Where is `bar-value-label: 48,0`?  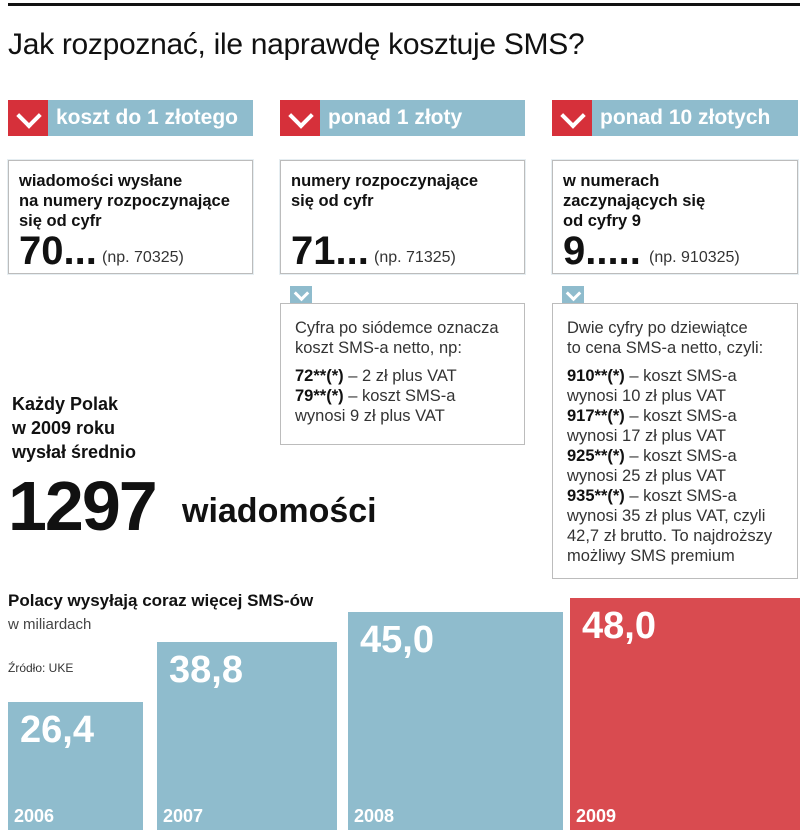 bar-value-label: 48,0 is located at coordinates (619, 626).